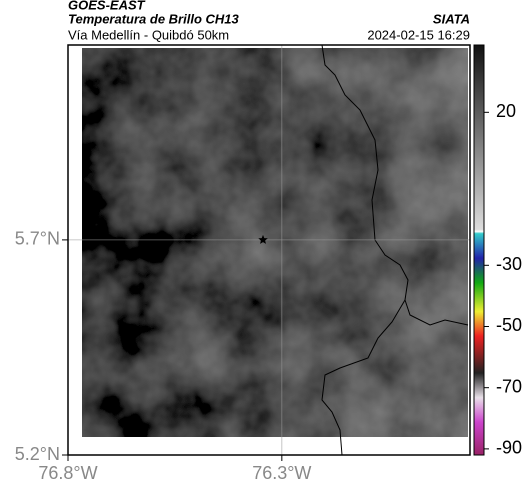  What do you see at coordinates (363, 377) in the screenshot?
I see `border-line` at bounding box center [363, 377].